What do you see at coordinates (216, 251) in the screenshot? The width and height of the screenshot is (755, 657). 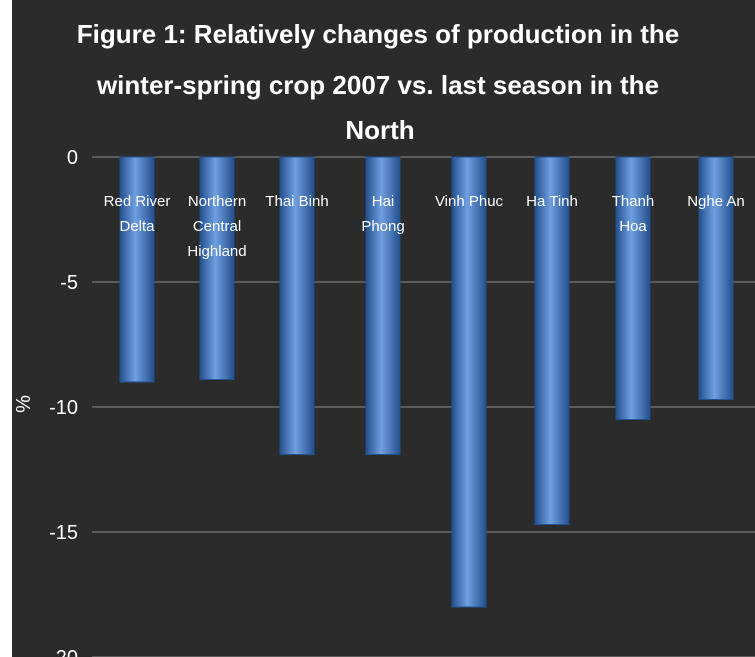 I see `category-label: Highland` at bounding box center [216, 251].